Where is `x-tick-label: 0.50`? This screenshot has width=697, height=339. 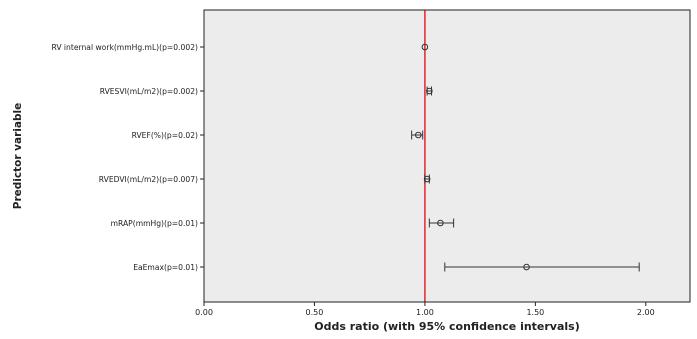
x-tick-label: 0.50 is located at coordinates (315, 312).